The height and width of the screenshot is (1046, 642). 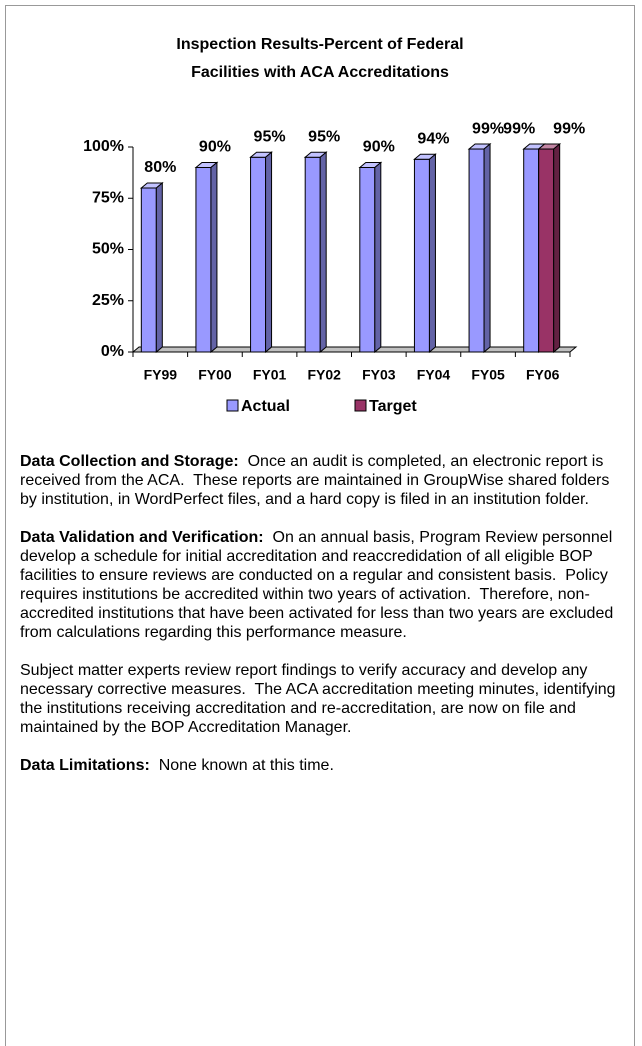 What do you see at coordinates (112, 351) in the screenshot?
I see `y-tick-label: 0%` at bounding box center [112, 351].